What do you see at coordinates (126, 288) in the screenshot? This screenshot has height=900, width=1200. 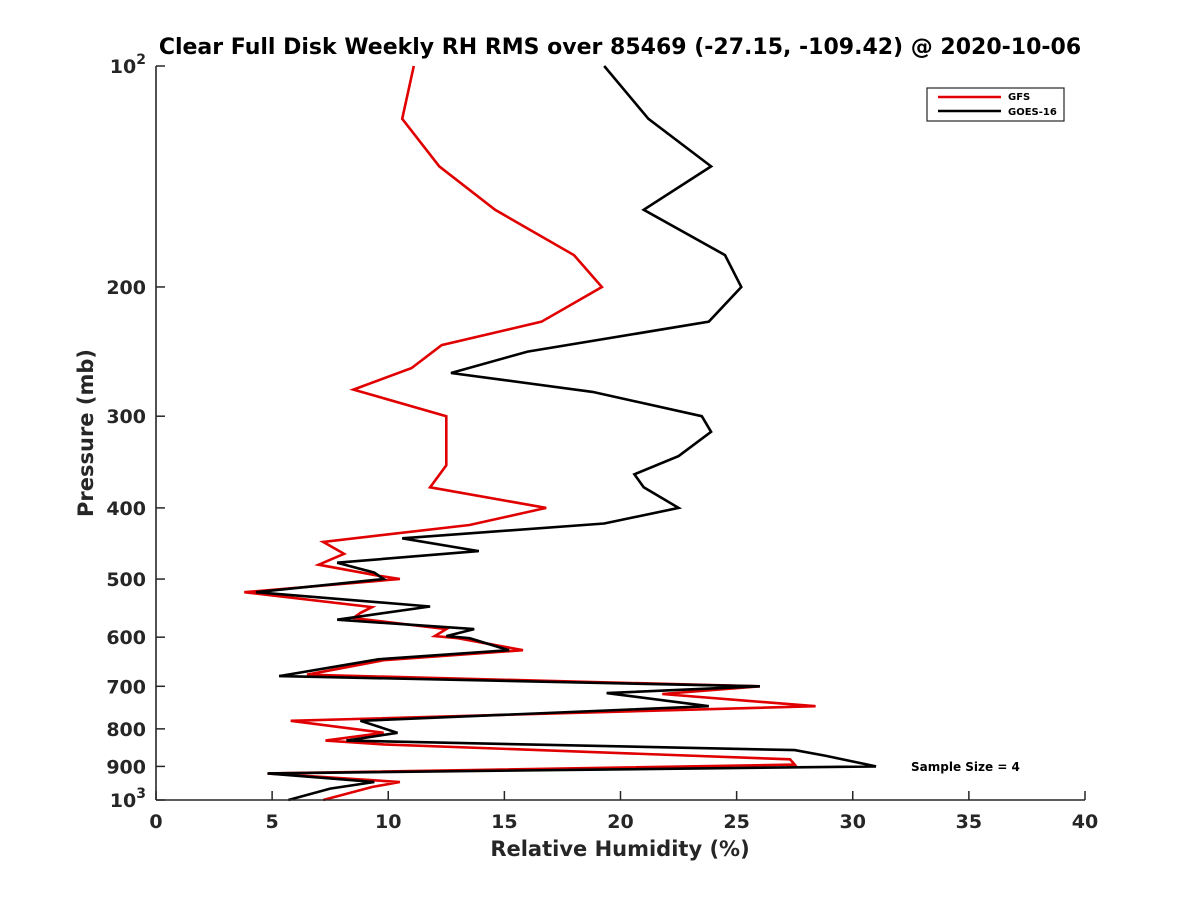 I see `y-tick-label: 200` at bounding box center [126, 288].